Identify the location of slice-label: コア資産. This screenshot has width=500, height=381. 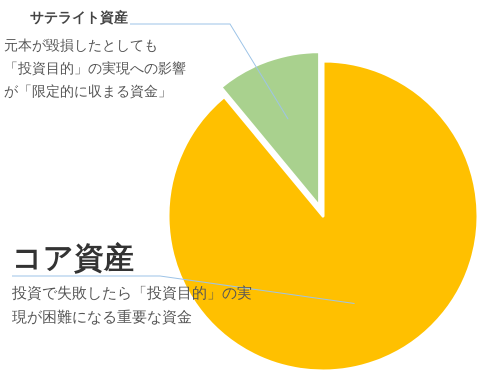
(73, 258).